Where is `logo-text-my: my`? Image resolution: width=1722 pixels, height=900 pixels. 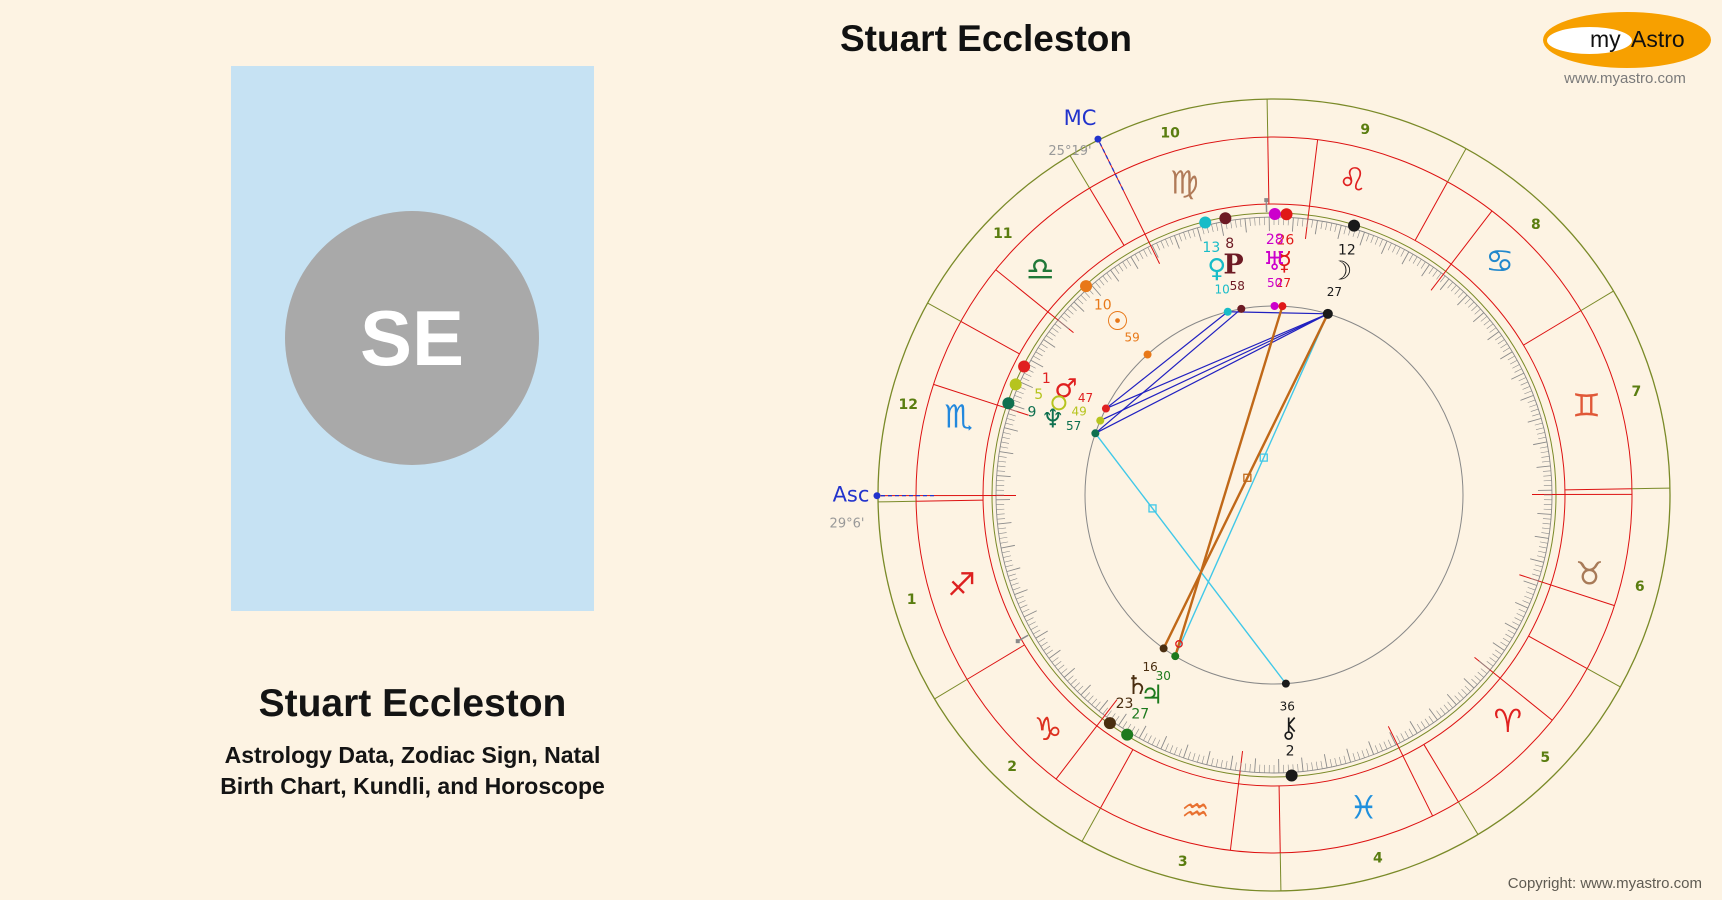
logo-text-my: my is located at coordinates (1605, 39).